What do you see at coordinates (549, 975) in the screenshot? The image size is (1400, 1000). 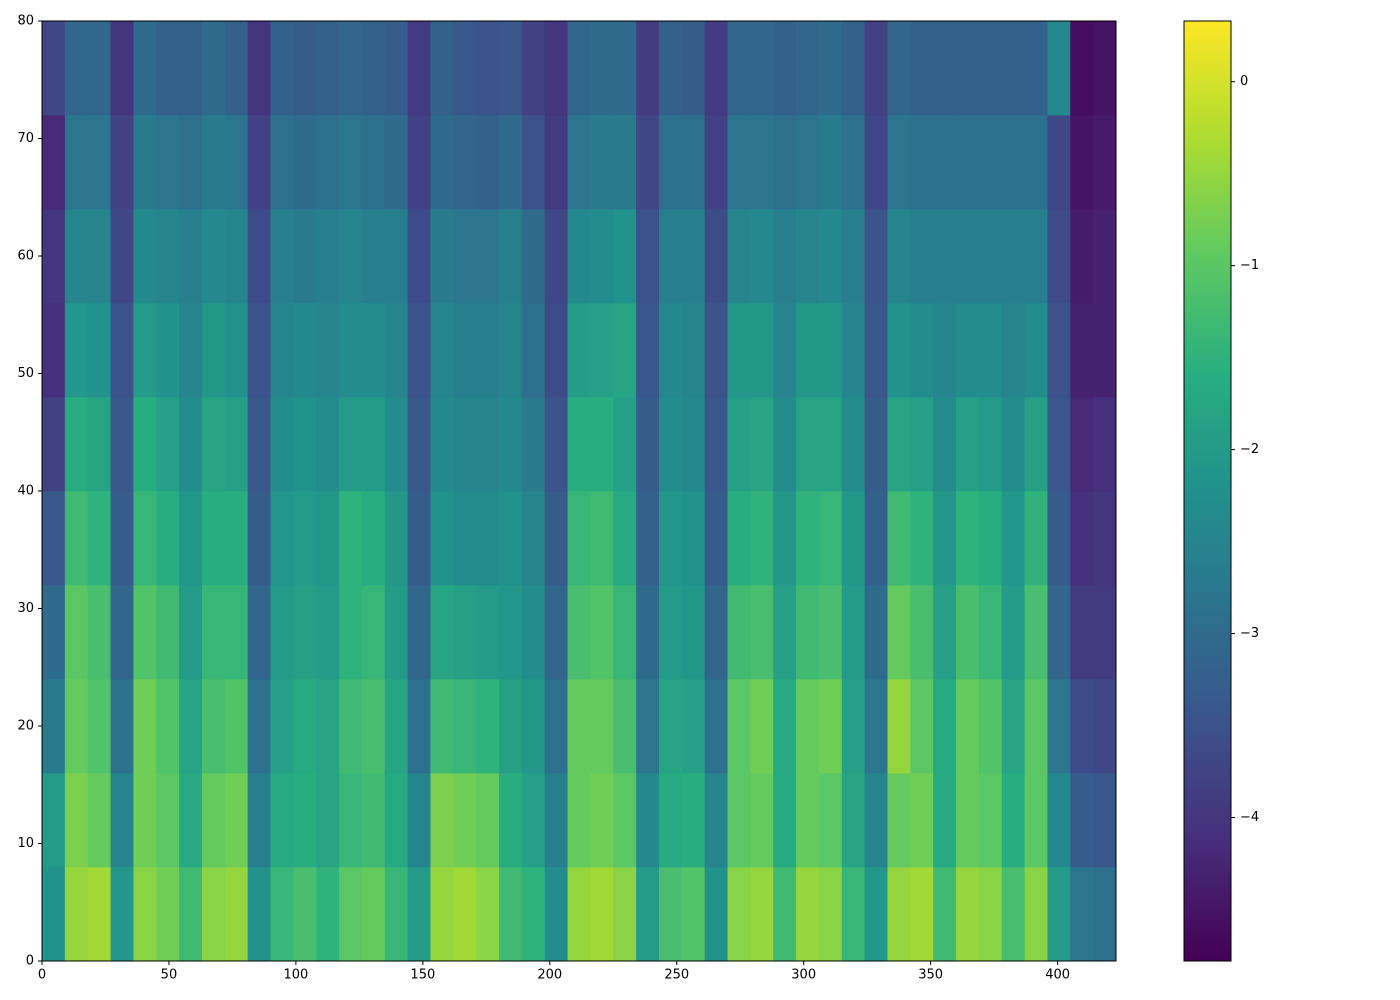 I see `x-tick-label: 200` at bounding box center [549, 975].